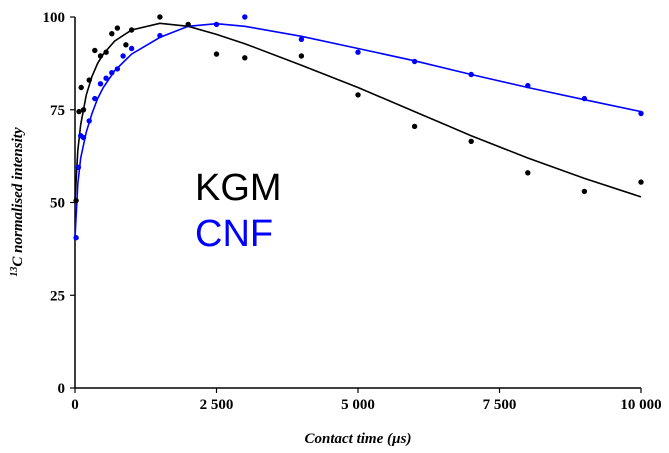 This screenshot has height=453, width=669. I want to click on x-tick-label: 10 000, so click(640, 405).